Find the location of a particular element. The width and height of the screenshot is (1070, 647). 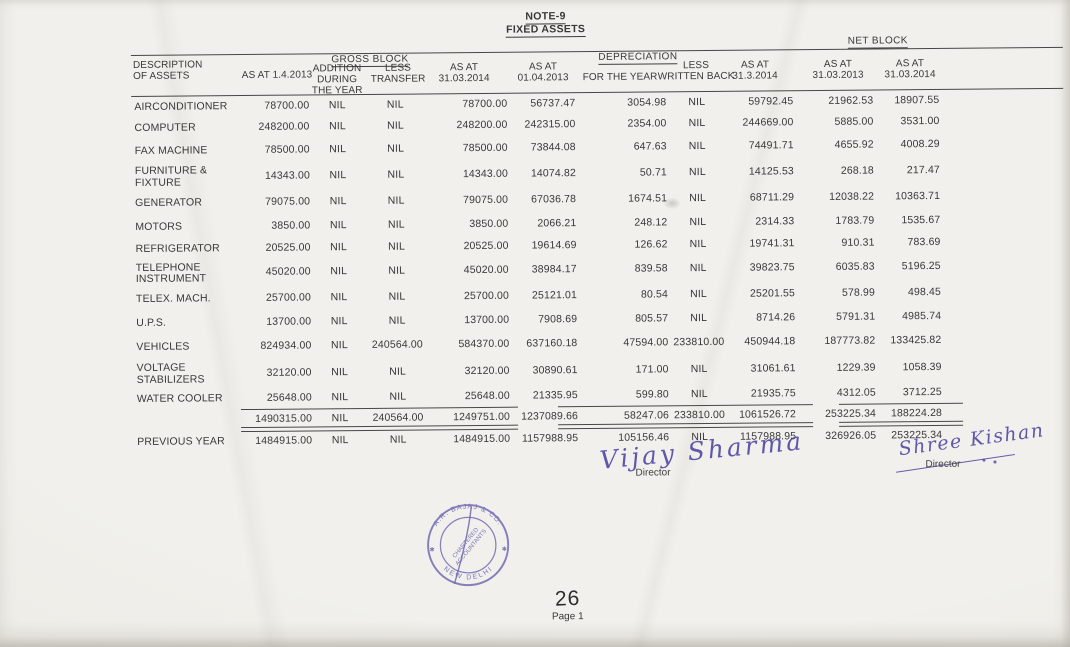

table-cell: VEHICLES is located at coordinates (163, 347).